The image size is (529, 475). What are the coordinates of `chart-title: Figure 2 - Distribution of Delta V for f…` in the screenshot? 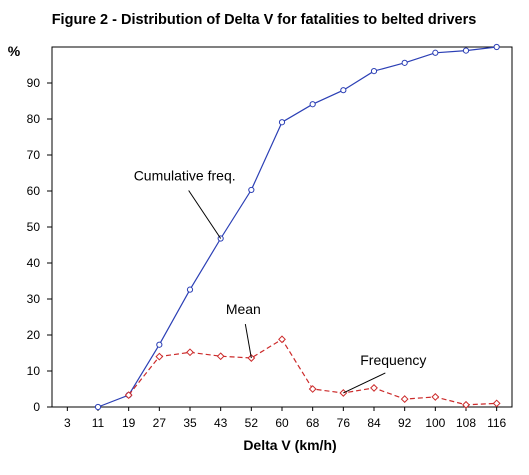 It's located at (264, 20).